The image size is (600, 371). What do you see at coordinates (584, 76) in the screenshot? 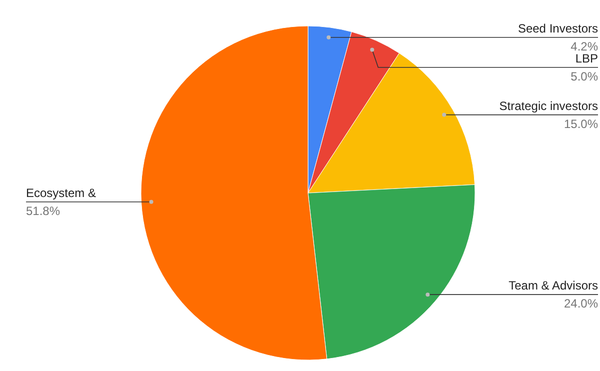
I see `data-label: 5.0%` at bounding box center [584, 76].